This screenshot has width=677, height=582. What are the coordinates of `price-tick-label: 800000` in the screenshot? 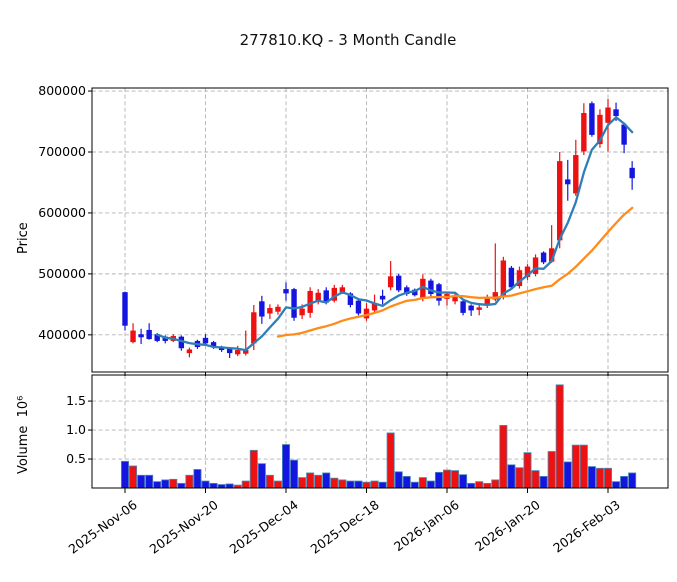 It's located at (62, 91).